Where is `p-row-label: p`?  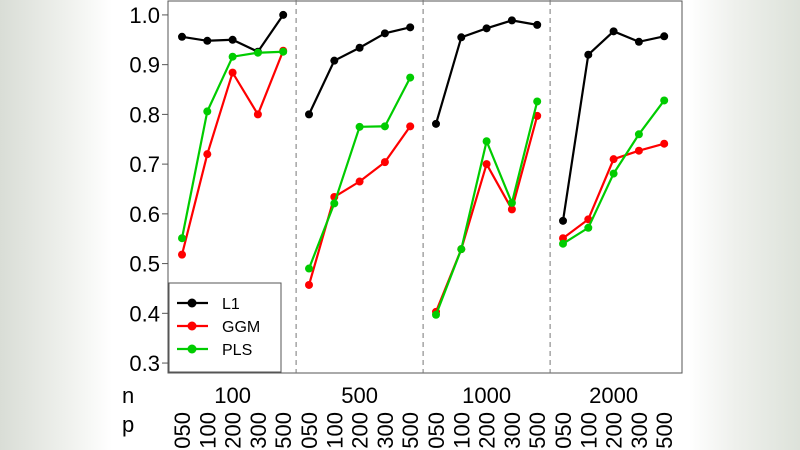 p-row-label: p is located at coordinates (128, 424).